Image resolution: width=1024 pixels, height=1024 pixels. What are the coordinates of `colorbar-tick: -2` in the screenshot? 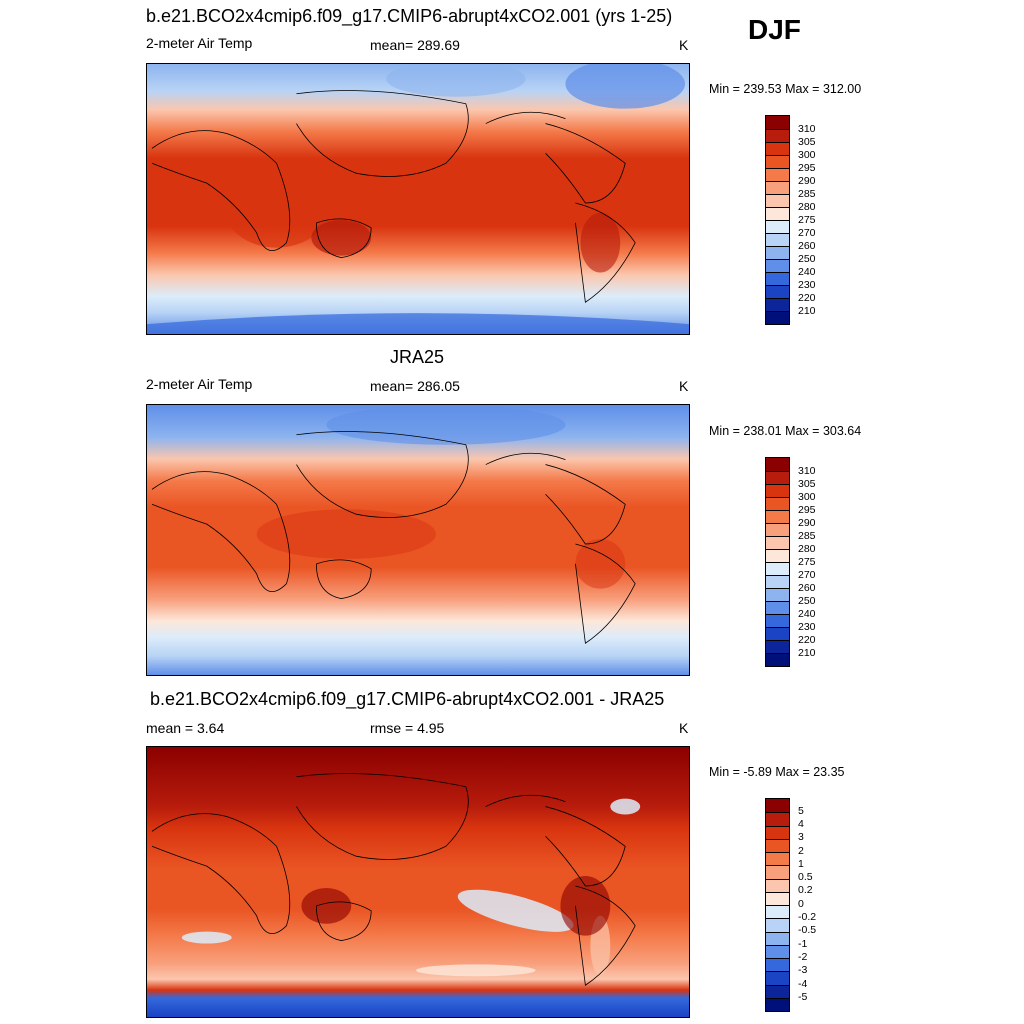 It's located at (803, 957).